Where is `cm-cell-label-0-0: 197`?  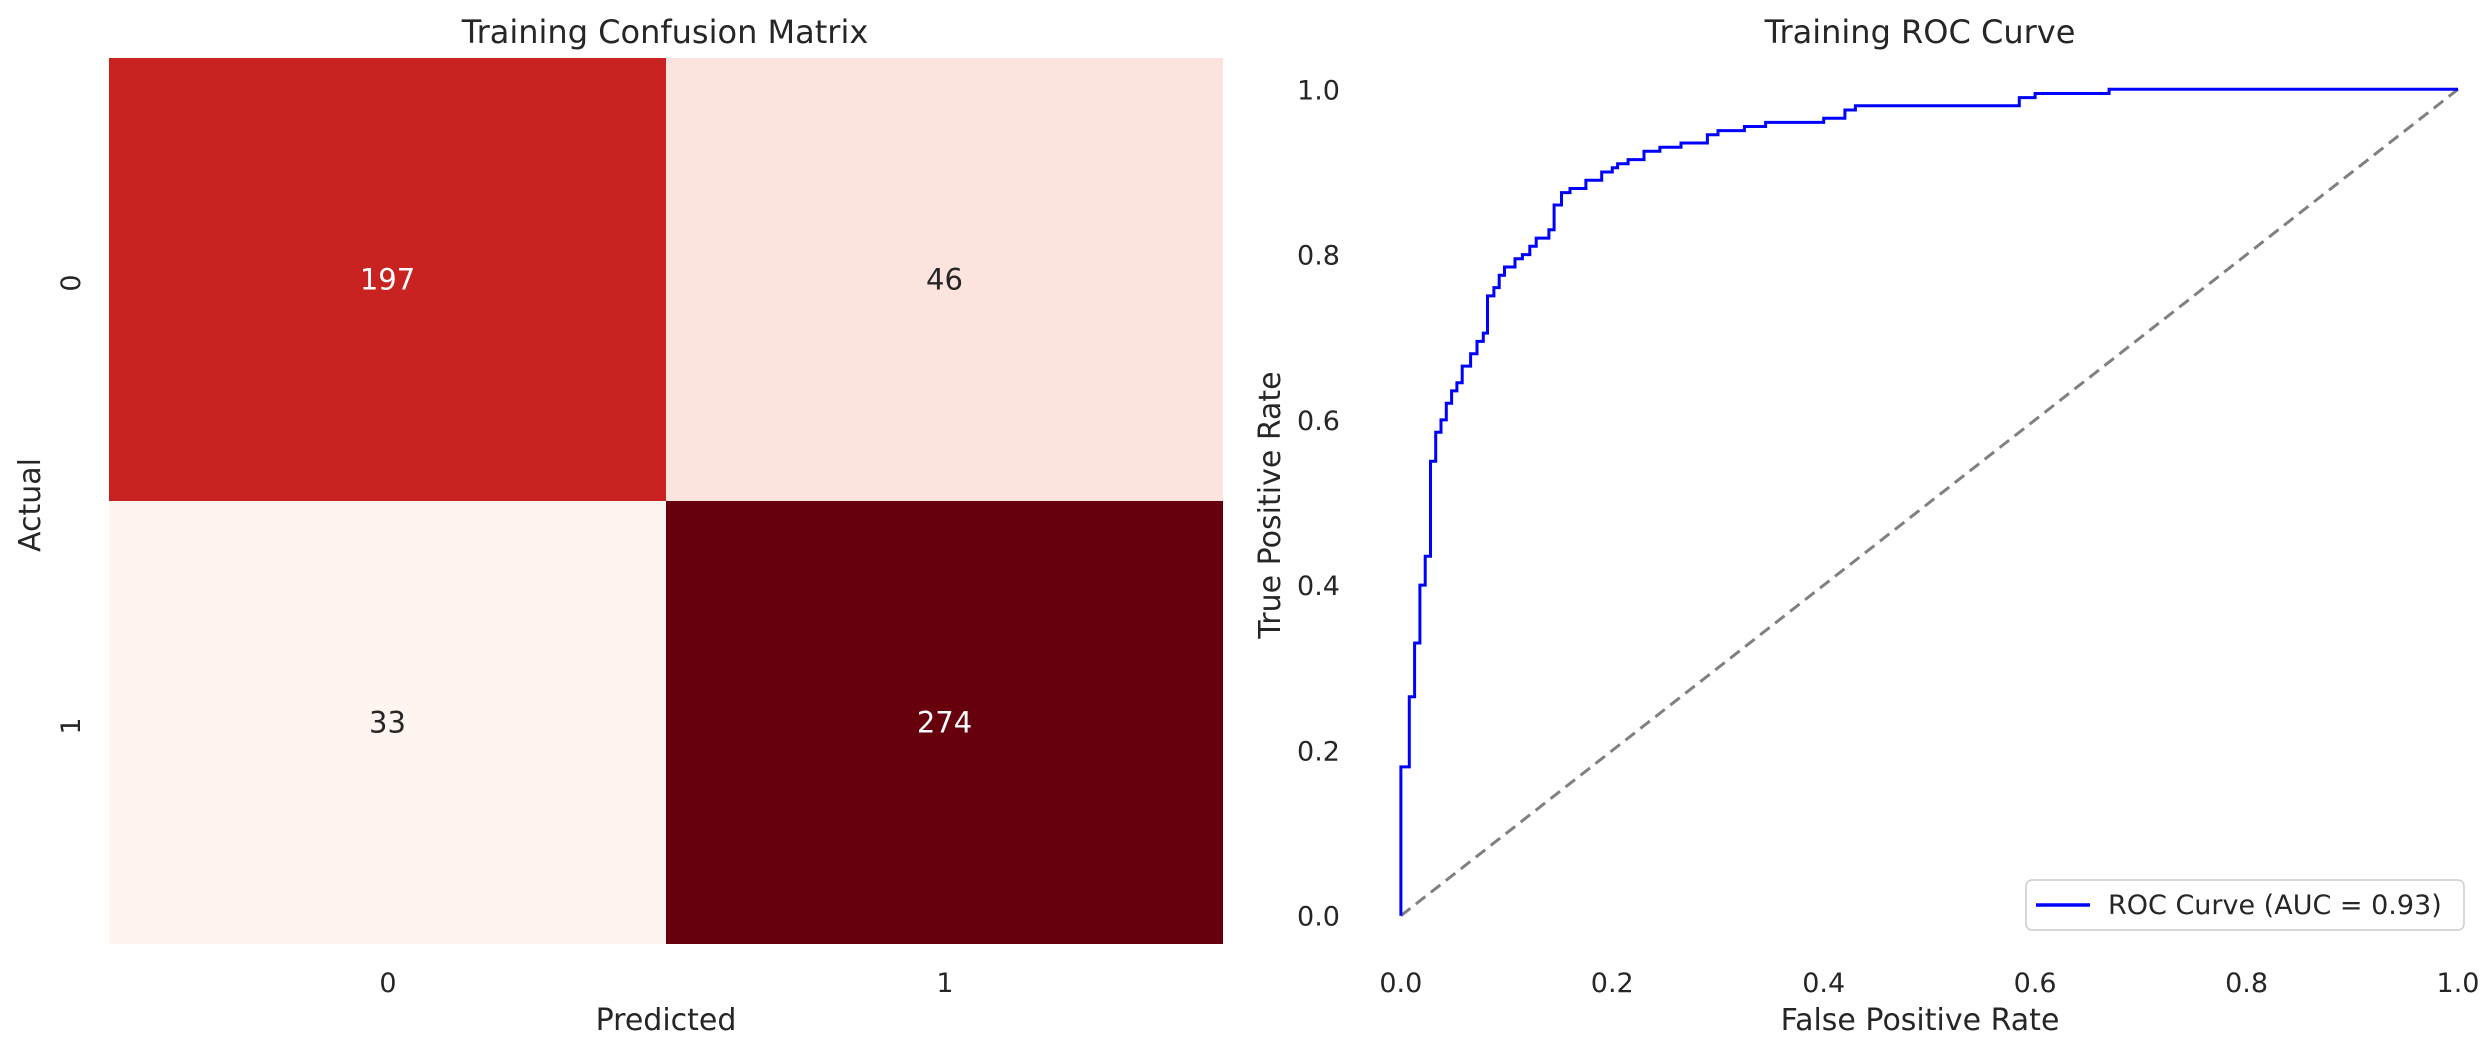 cm-cell-label-0-0: 197 is located at coordinates (387, 280).